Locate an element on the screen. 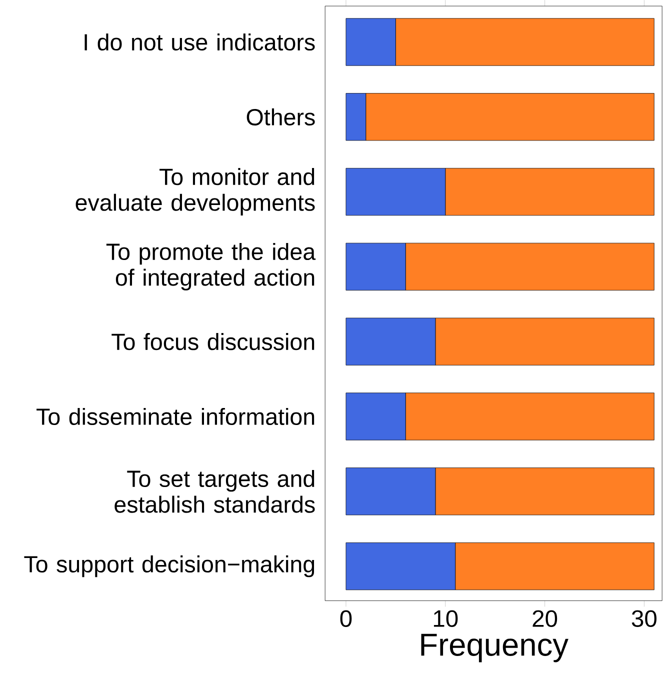  y-tick-label: Others is located at coordinates (280, 117).